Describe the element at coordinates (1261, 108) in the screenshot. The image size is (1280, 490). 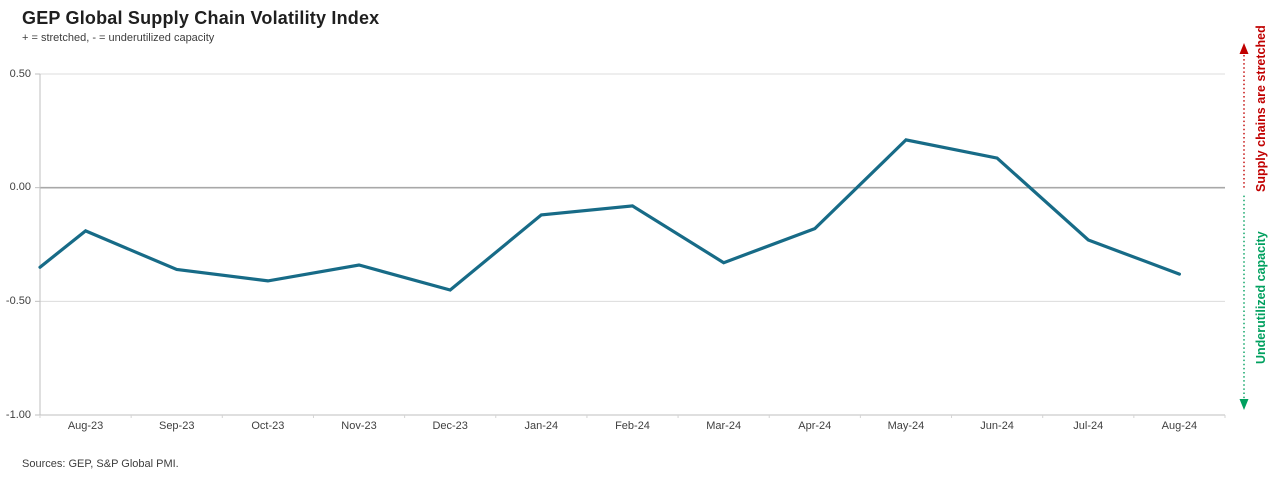
I see `annotation-supply-chains-stretched: Supply chains are stretched` at that location.